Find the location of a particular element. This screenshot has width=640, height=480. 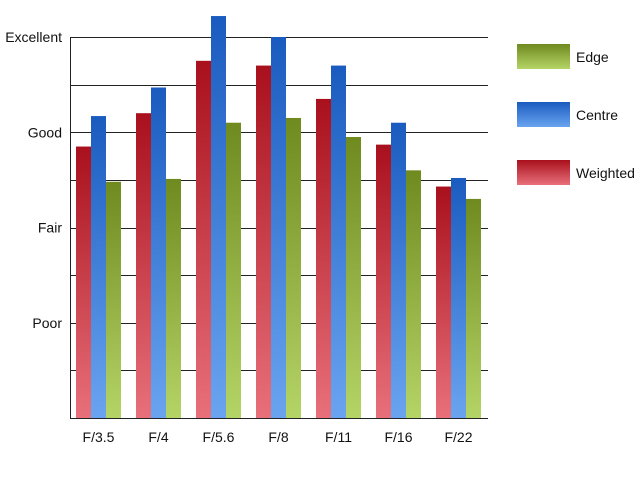

y-tick-label: Excellent is located at coordinates (33, 37).